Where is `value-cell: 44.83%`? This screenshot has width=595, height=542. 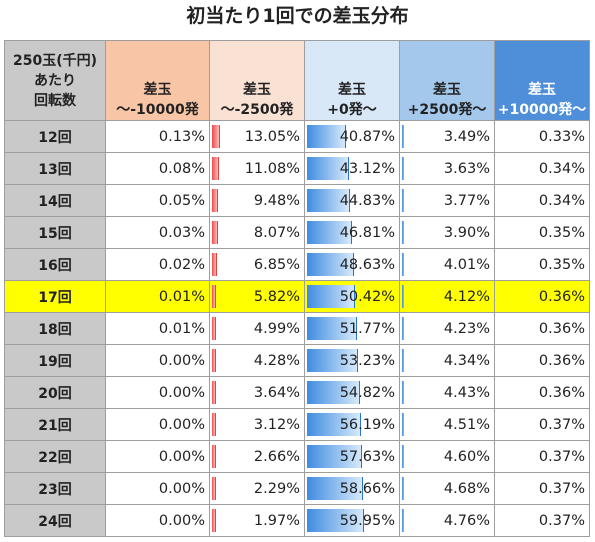
value-cell: 44.83% is located at coordinates (352, 200).